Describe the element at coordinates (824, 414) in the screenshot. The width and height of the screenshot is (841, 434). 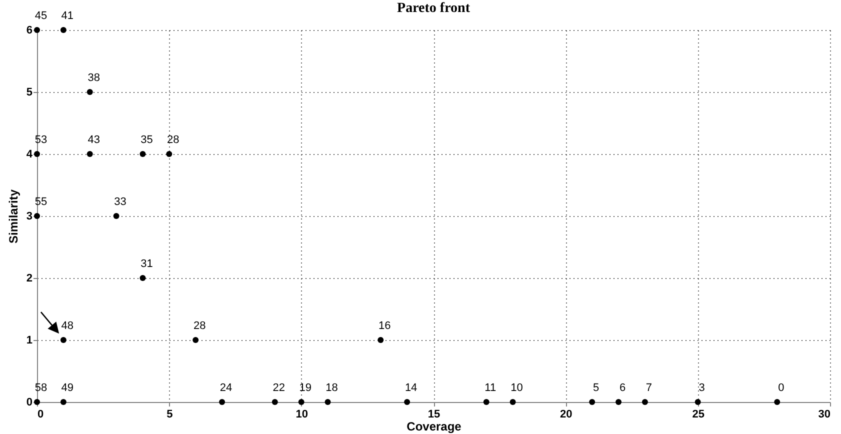
I see `x-tick-label: 30` at that location.